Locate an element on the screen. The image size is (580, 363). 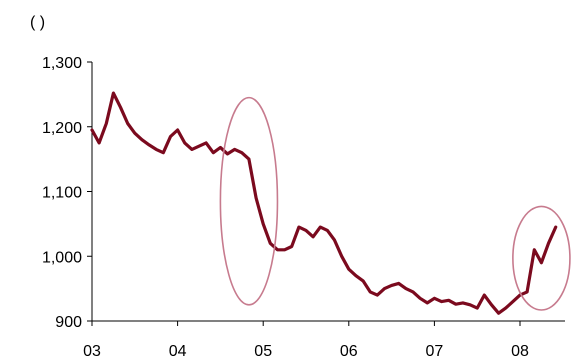
x-tick-label: 05 is located at coordinates (263, 351).